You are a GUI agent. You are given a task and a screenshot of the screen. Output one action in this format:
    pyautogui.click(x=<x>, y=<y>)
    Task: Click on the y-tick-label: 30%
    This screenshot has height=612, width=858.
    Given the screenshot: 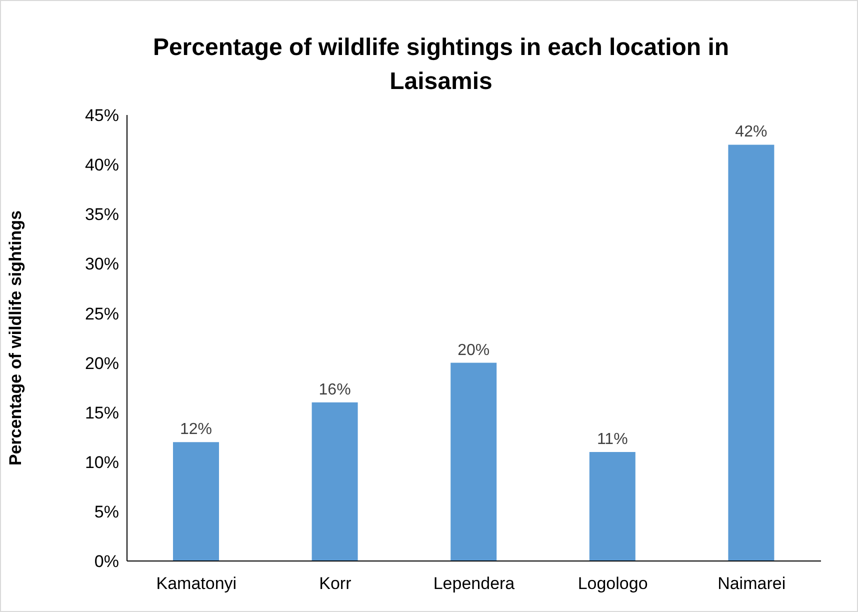 What is the action you would take?
    pyautogui.click(x=101, y=264)
    